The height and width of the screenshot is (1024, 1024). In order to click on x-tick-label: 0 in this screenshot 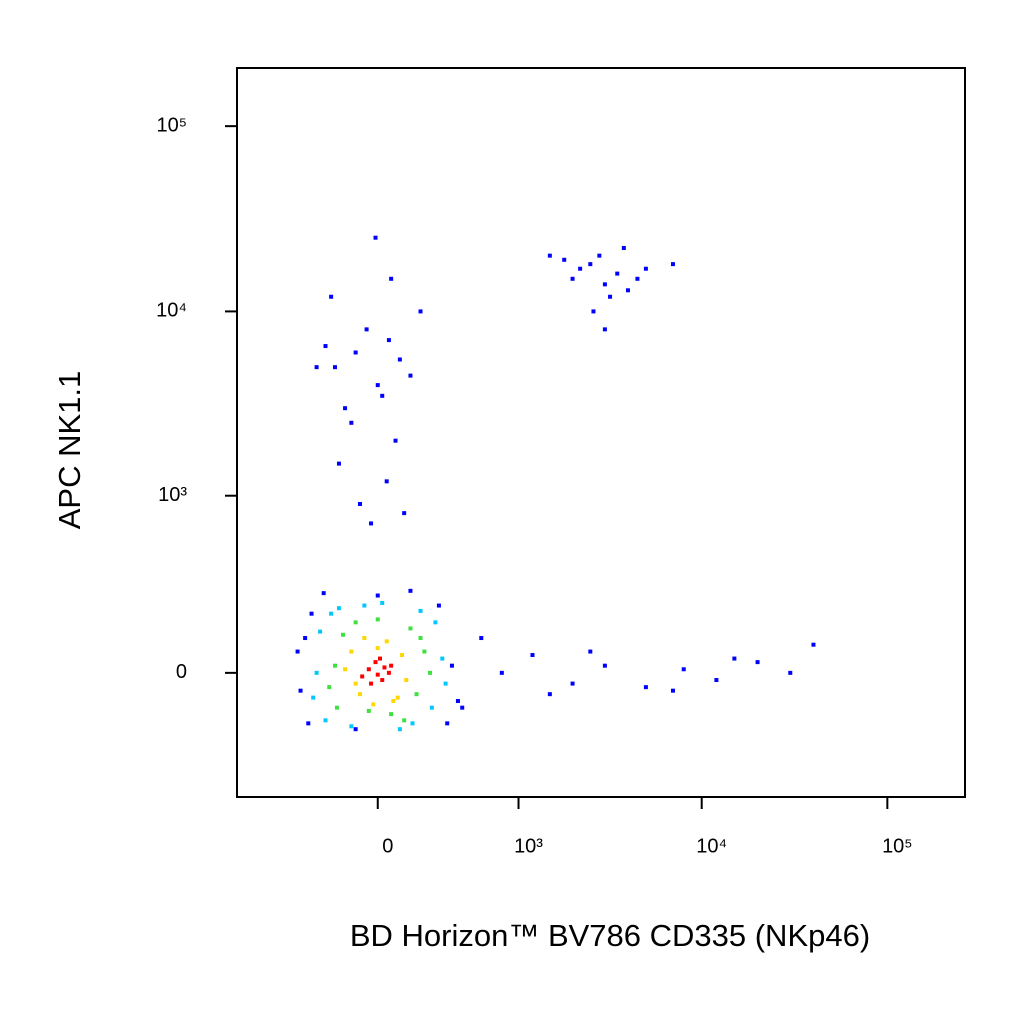, I will do `click(387, 846)`.